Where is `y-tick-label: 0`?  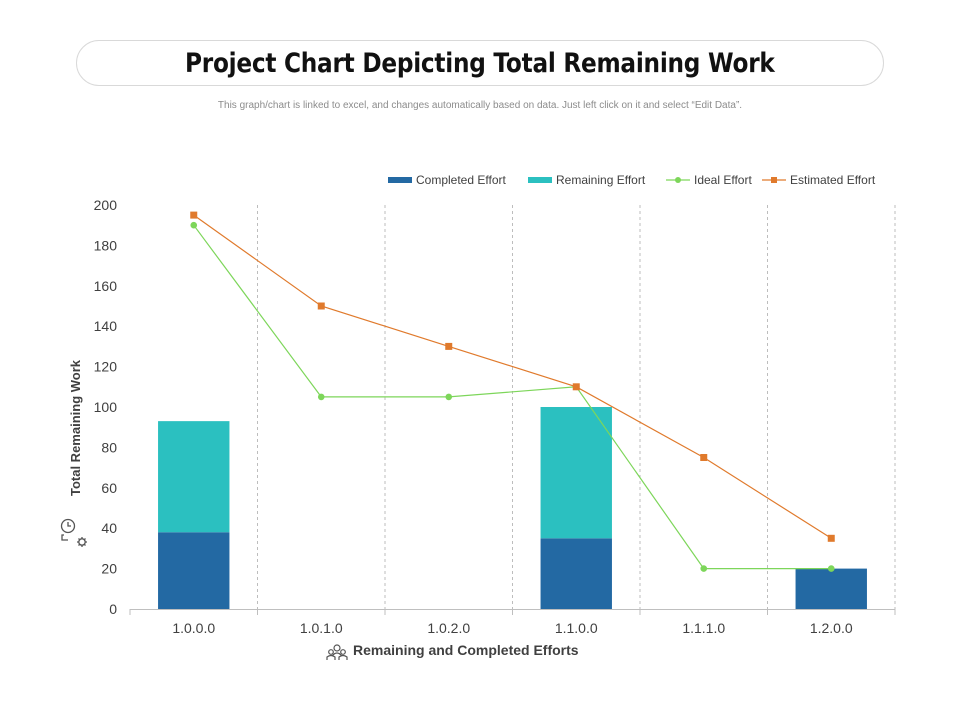 y-tick-label: 0 is located at coordinates (113, 609).